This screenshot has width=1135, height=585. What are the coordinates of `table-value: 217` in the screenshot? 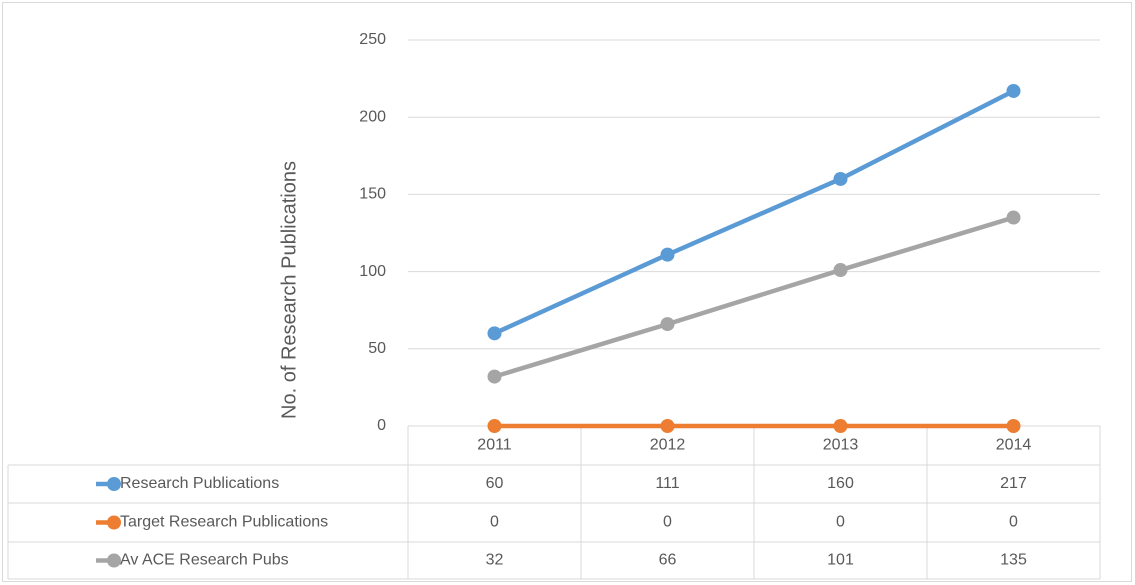 It's located at (1013, 483).